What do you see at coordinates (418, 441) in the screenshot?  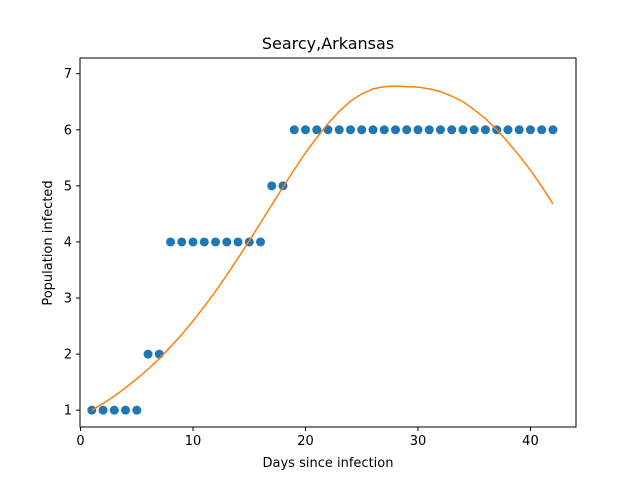 I see `x-tick-label: 30` at bounding box center [418, 441].